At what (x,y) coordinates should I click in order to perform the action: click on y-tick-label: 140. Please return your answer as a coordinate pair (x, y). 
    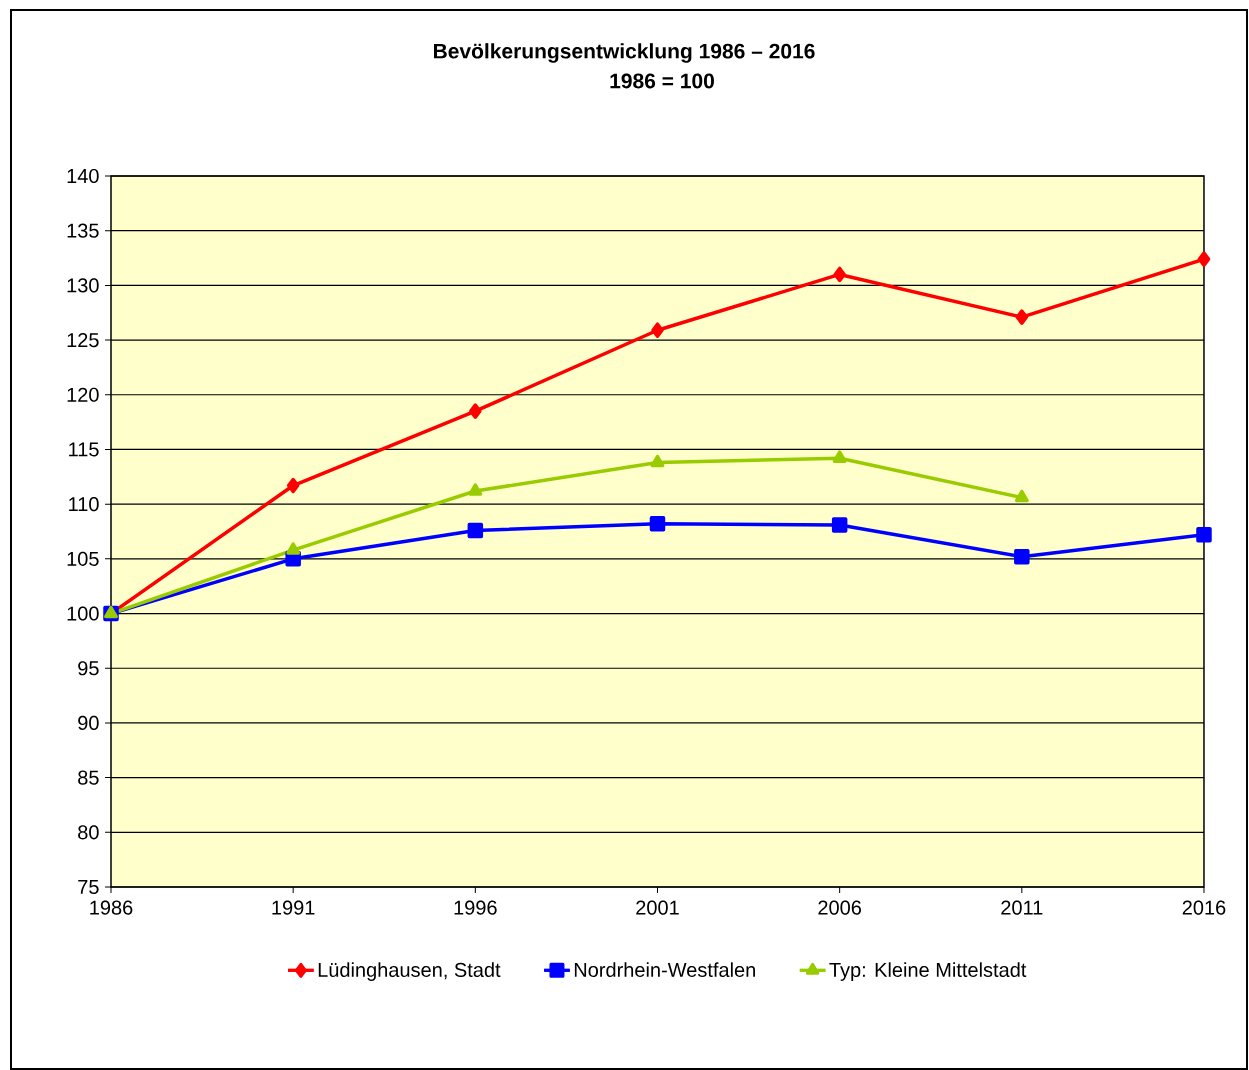
    Looking at the image, I should click on (83, 176).